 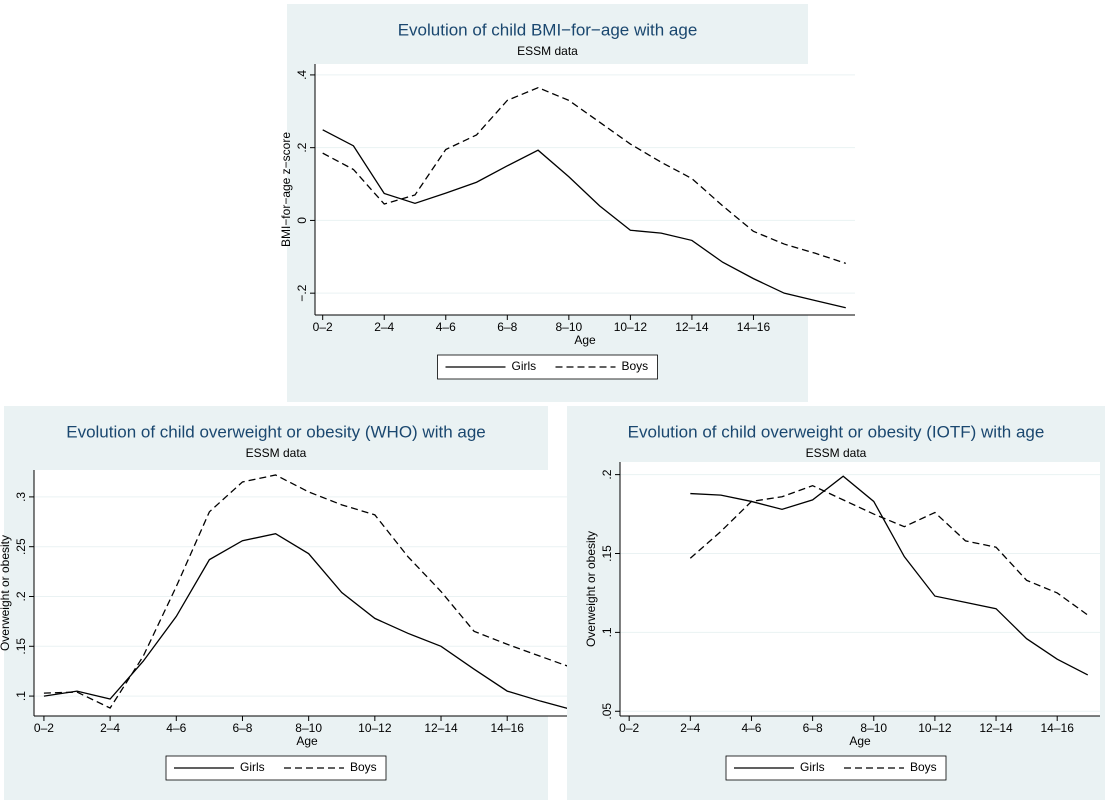 What do you see at coordinates (548, 29) in the screenshot?
I see `chart-title: Evolution of child BMI−for−age with age` at bounding box center [548, 29].